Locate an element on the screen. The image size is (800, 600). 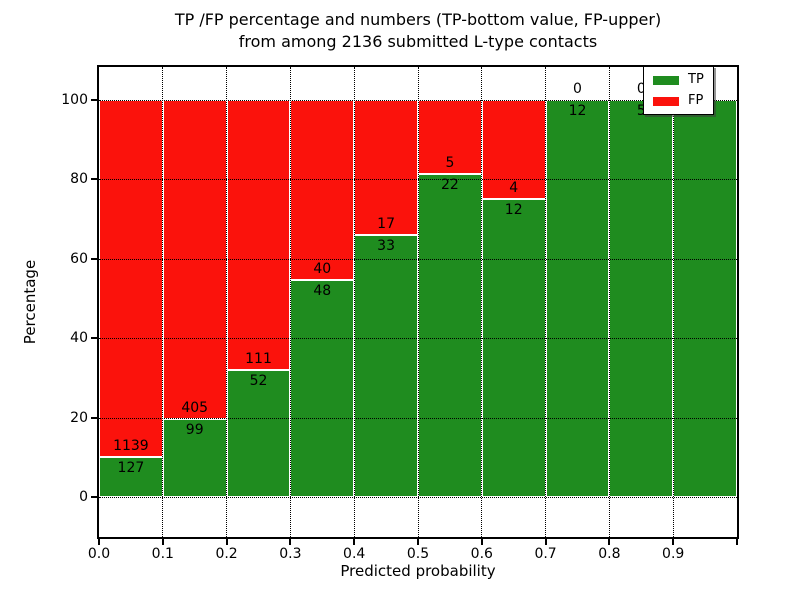
legend-item-tp: TP is located at coordinates (678, 80).